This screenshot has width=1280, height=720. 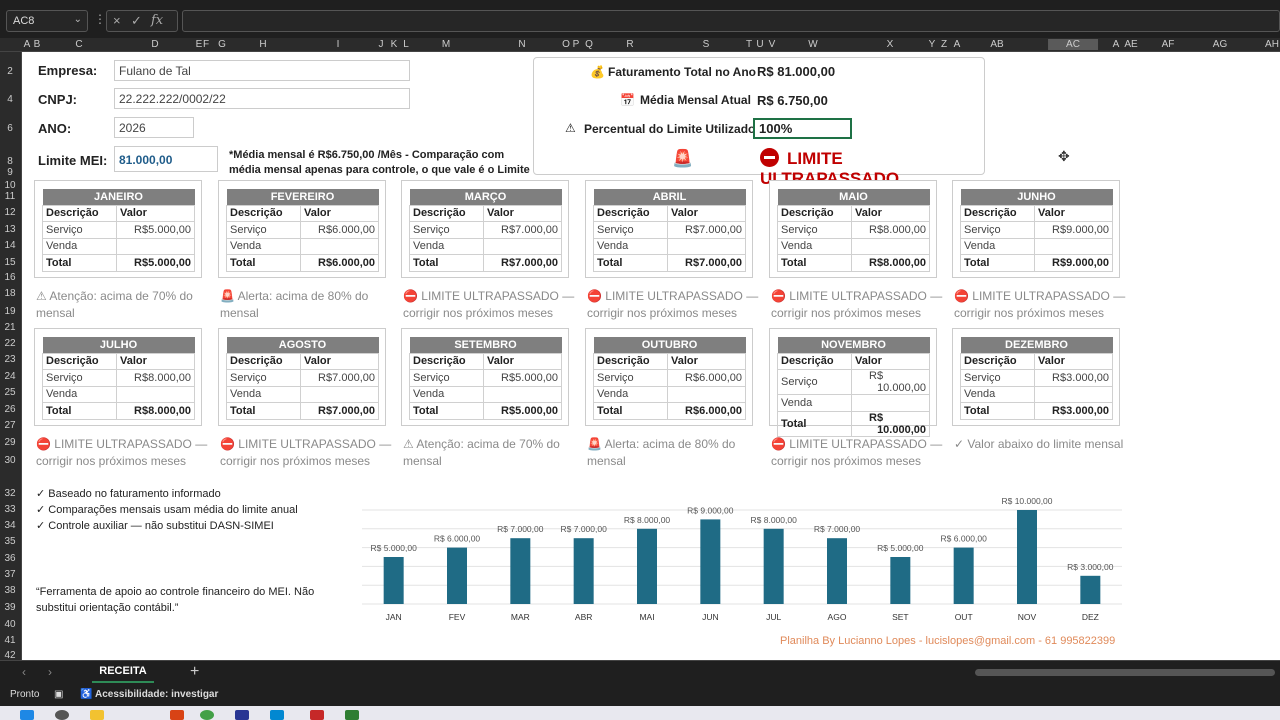 I want to click on row-label: 39, so click(x=10, y=607).